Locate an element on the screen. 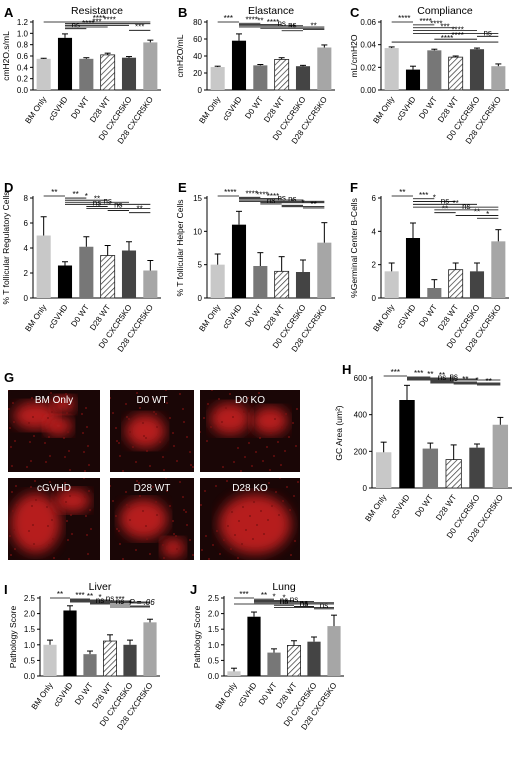  y-tick-label: 0.5 is located at coordinates (214, 660).